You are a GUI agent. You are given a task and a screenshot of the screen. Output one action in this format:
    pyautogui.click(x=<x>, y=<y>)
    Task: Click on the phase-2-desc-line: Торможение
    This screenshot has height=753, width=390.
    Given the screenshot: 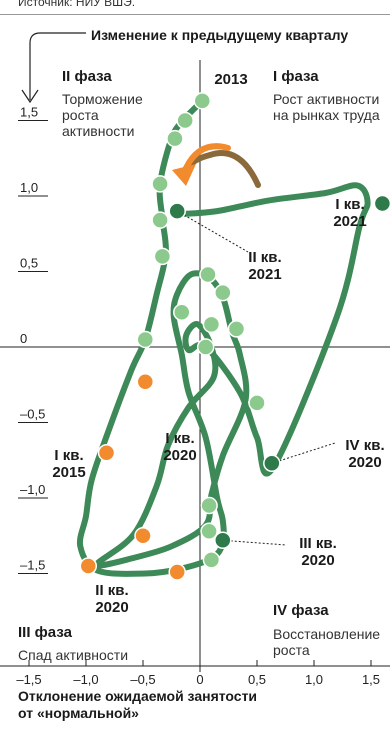 What is the action you would take?
    pyautogui.click(x=102, y=99)
    